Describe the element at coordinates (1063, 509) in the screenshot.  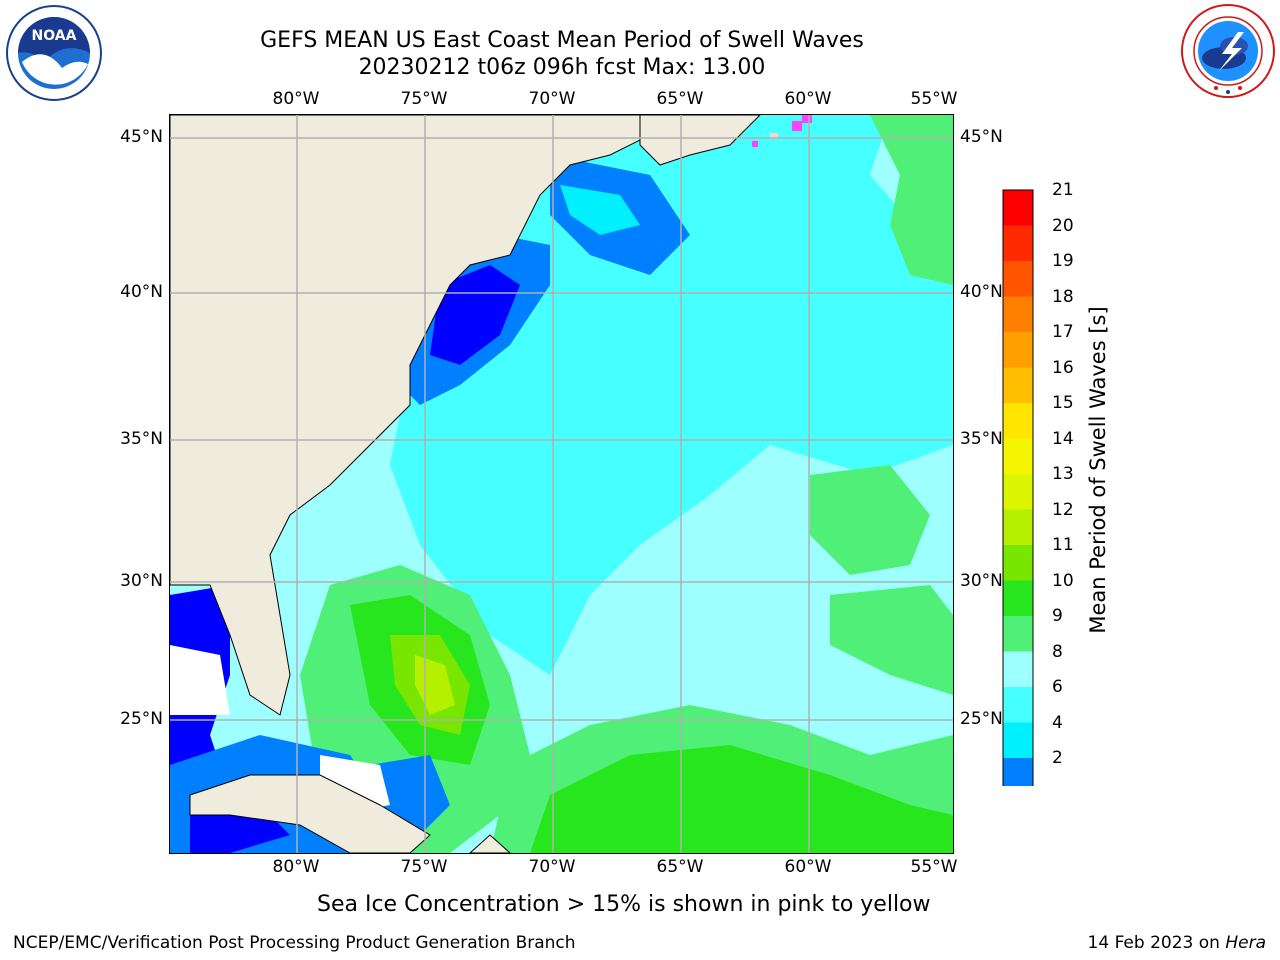
I see `colorbar-tick: 12` at that location.